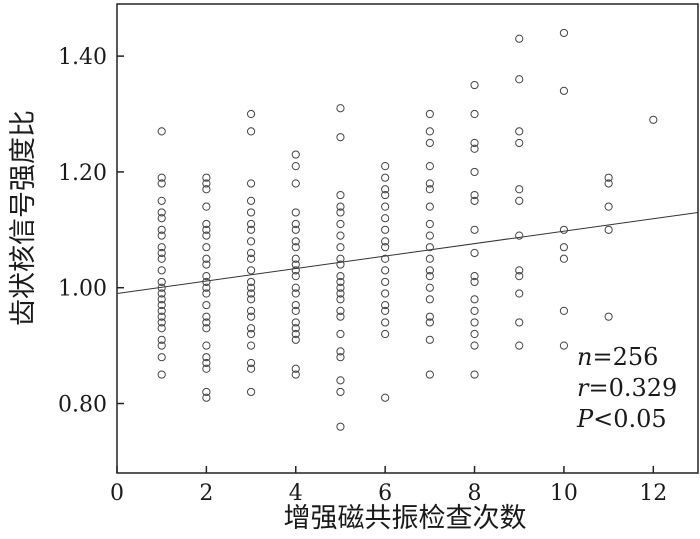 Image resolution: width=700 pixels, height=539 pixels. I want to click on y-tick-label: 1.00, so click(82, 289).